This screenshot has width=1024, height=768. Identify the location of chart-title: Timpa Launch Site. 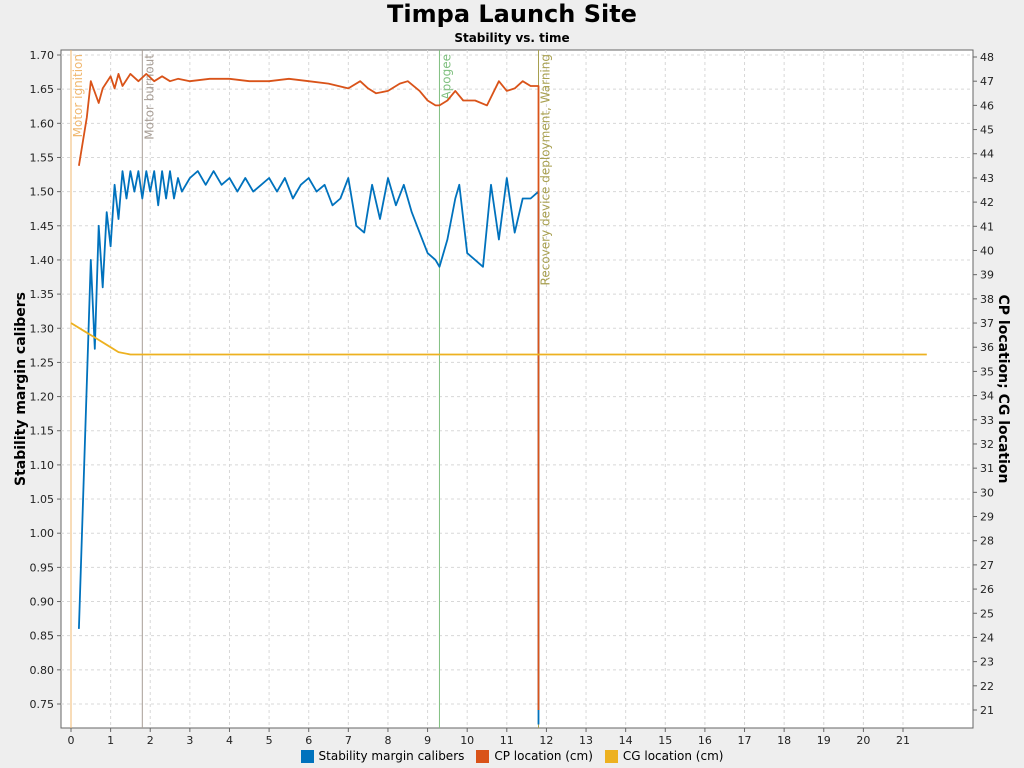
(512, 14).